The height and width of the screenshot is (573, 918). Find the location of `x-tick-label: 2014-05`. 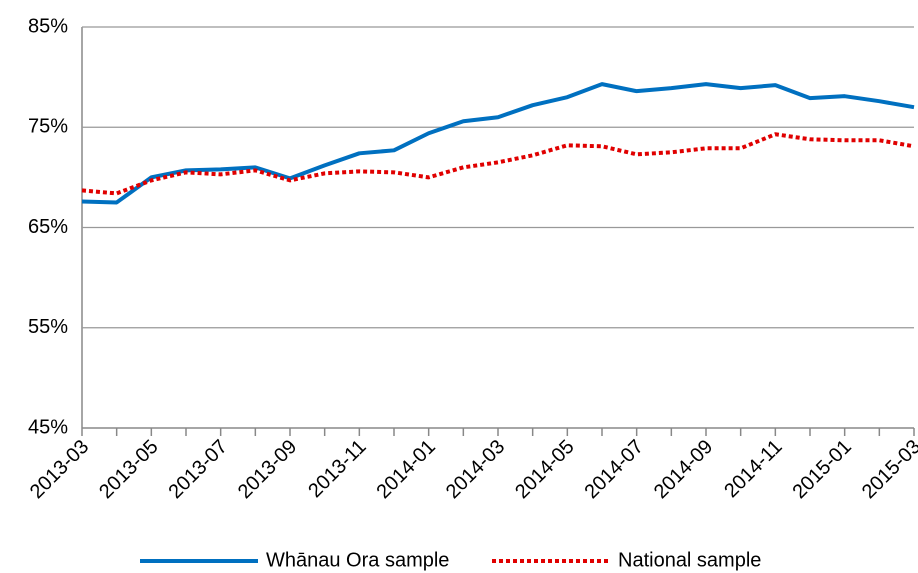

x-tick-label: 2014-05 is located at coordinates (544, 469).